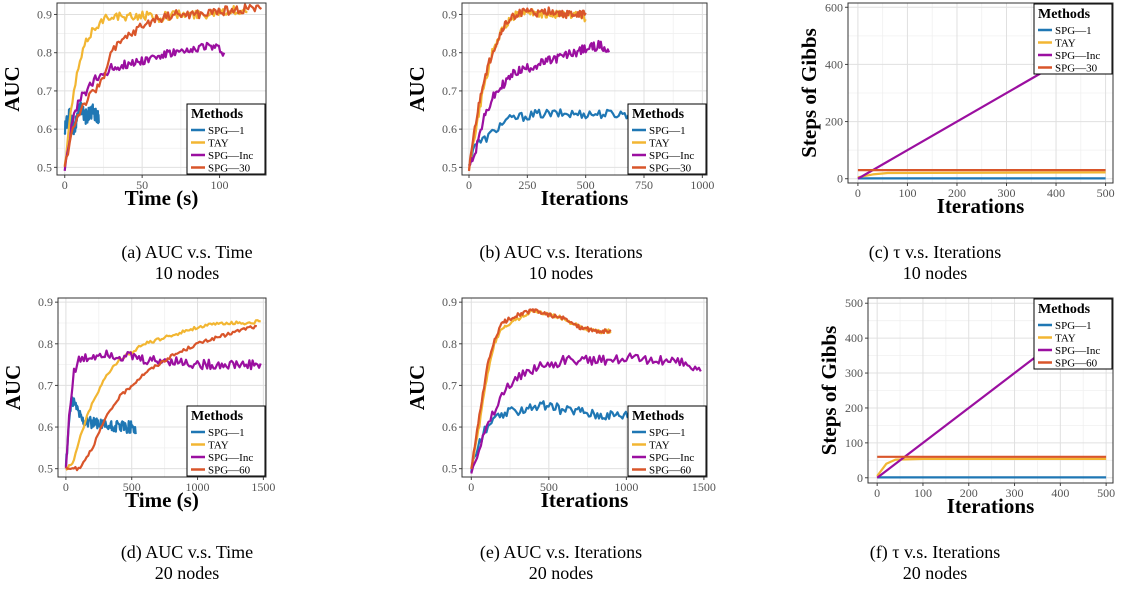 The image size is (1122, 592). I want to click on caption-a-label: (a) AUC v.s. Time, so click(187, 252).